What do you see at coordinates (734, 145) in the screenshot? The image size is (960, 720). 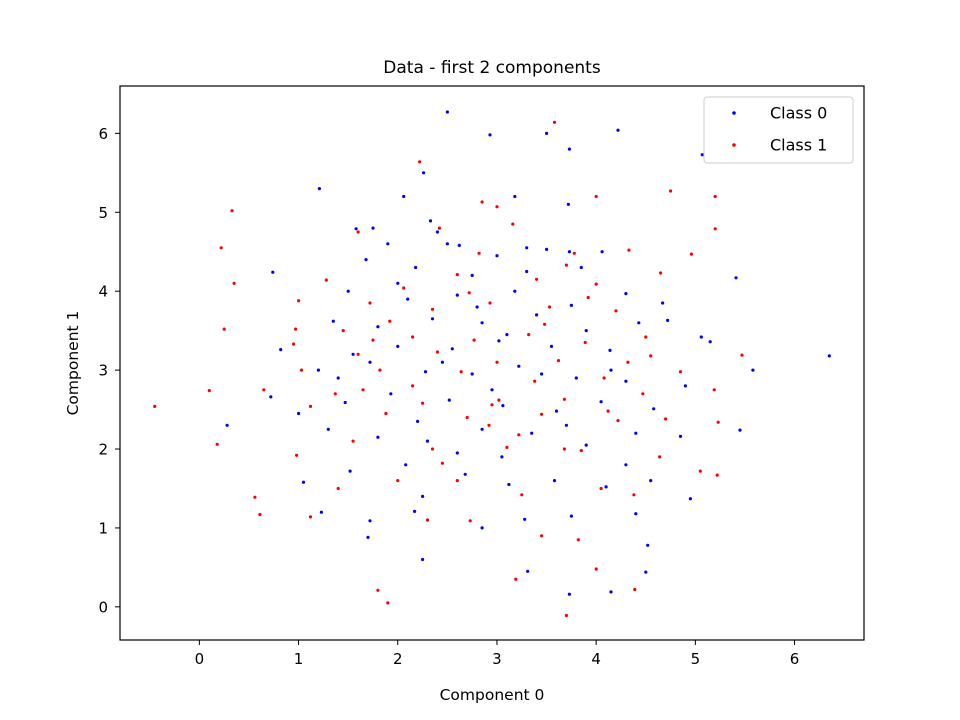 I see `legend-marker` at bounding box center [734, 145].